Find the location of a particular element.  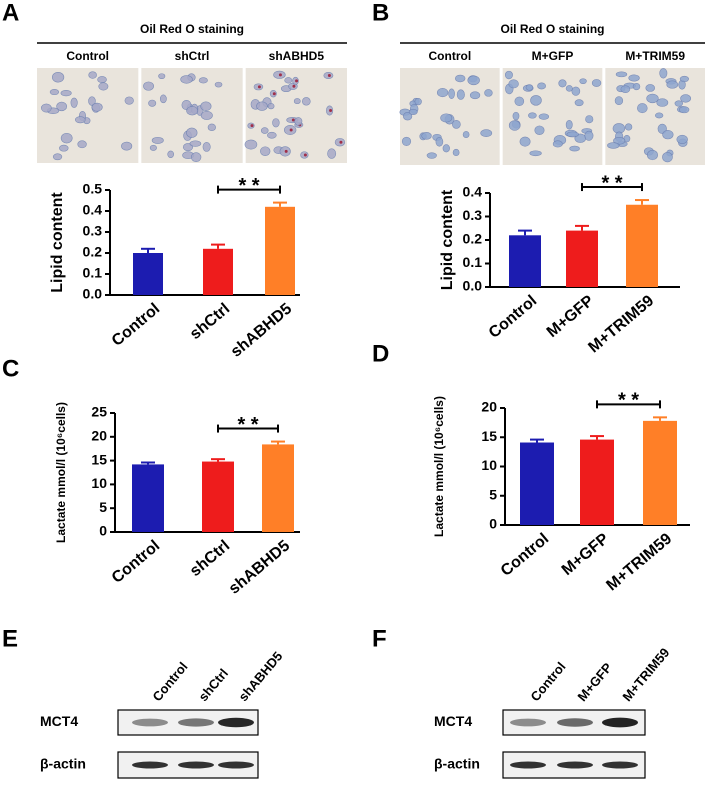

panel-label: F is located at coordinates (379, 638).